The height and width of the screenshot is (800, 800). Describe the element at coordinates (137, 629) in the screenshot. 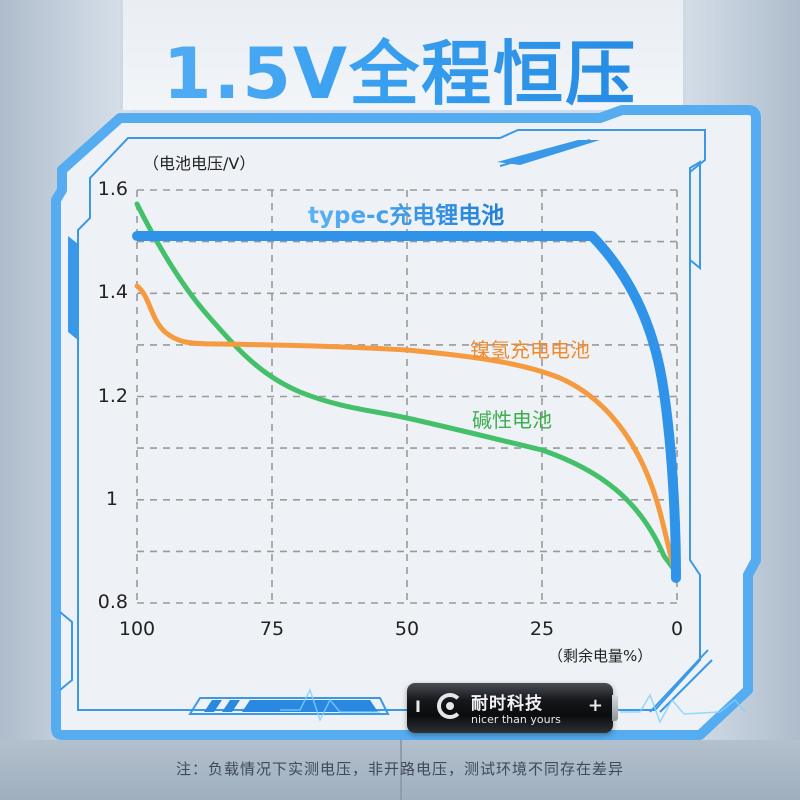

I see `x-tick-100: 100` at that location.